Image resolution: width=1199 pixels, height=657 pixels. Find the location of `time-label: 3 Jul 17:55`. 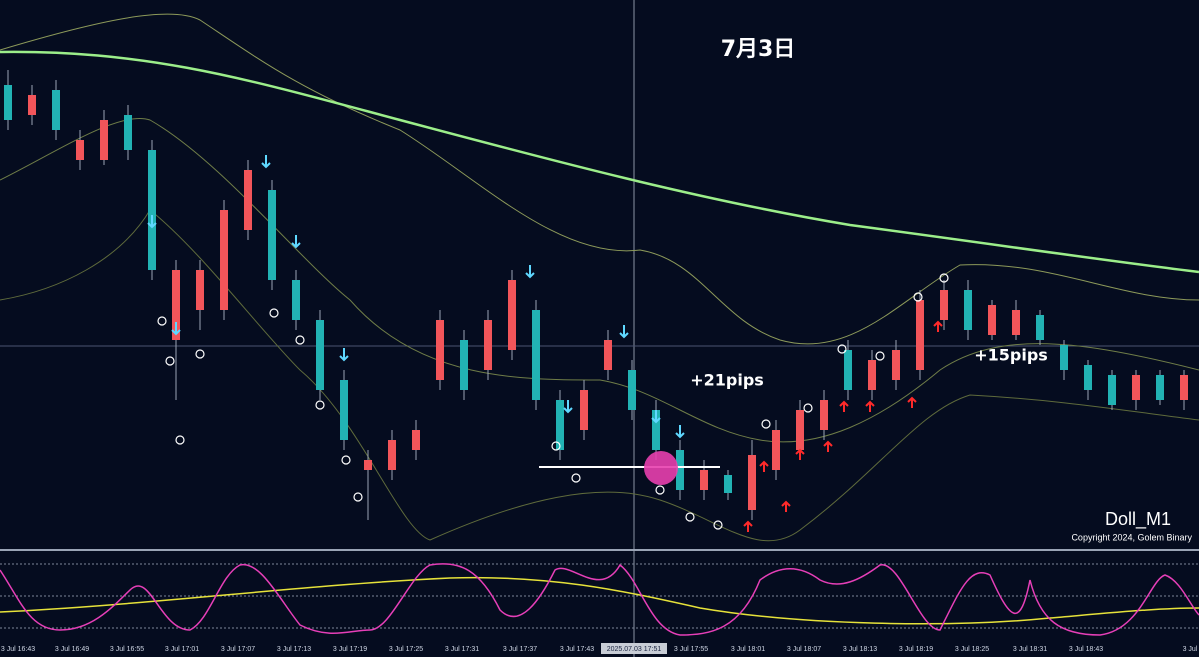

time-label: 3 Jul 17:55 is located at coordinates (691, 649).